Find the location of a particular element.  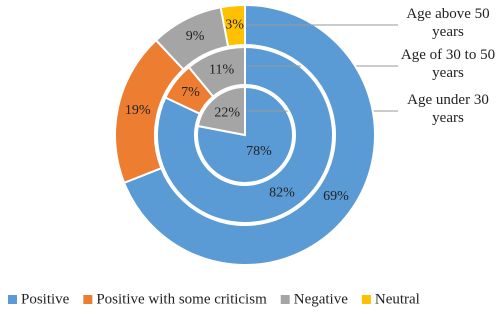

value-label: 9% is located at coordinates (195, 36).